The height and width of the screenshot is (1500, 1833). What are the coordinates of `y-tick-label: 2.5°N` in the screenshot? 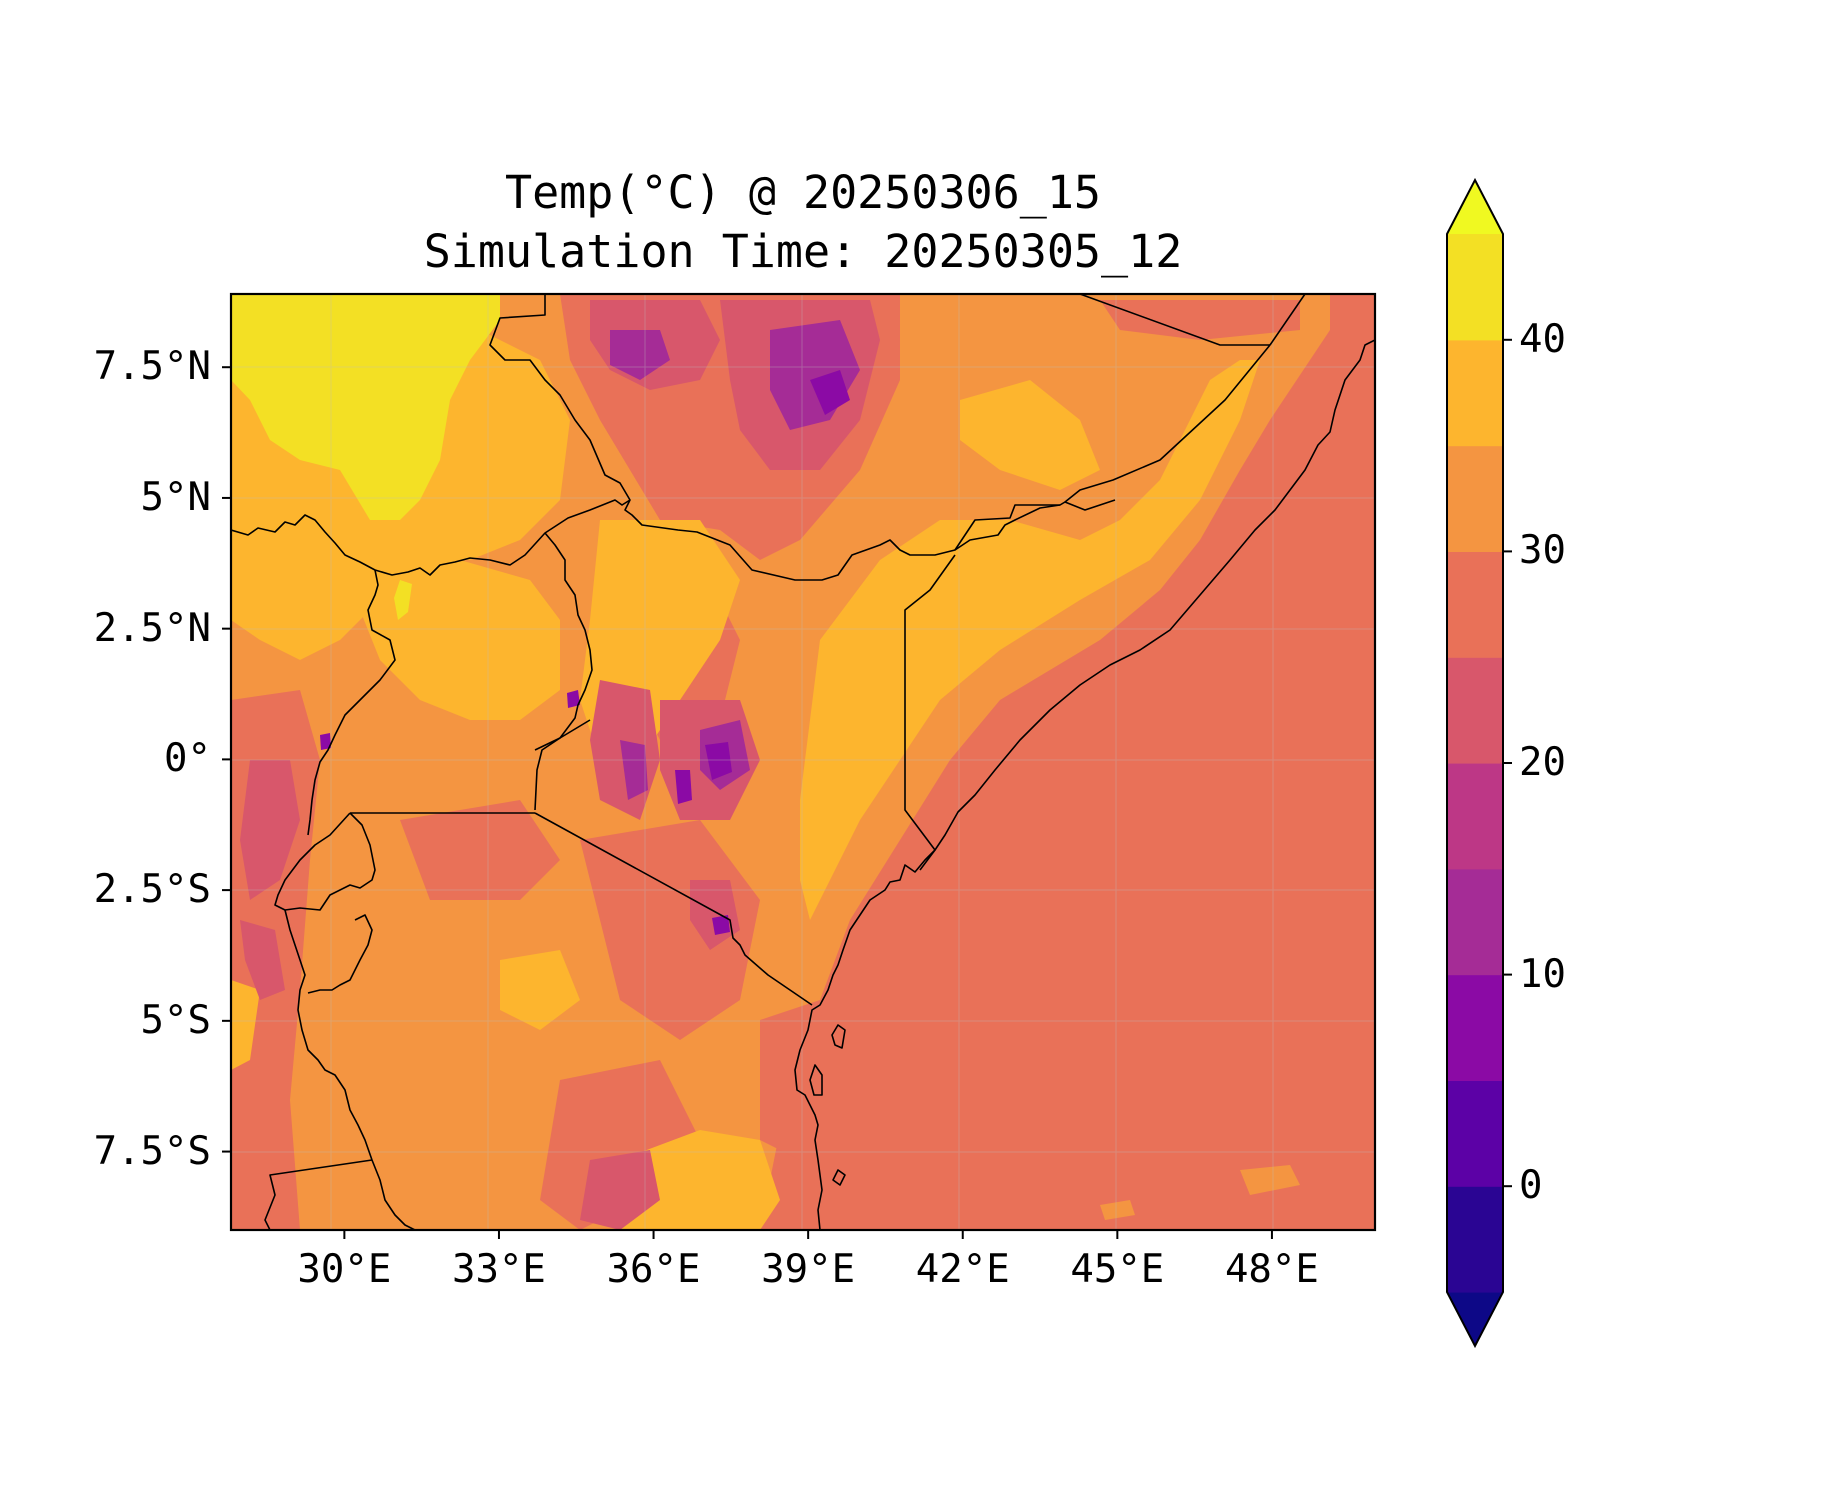 It's located at (152, 628).